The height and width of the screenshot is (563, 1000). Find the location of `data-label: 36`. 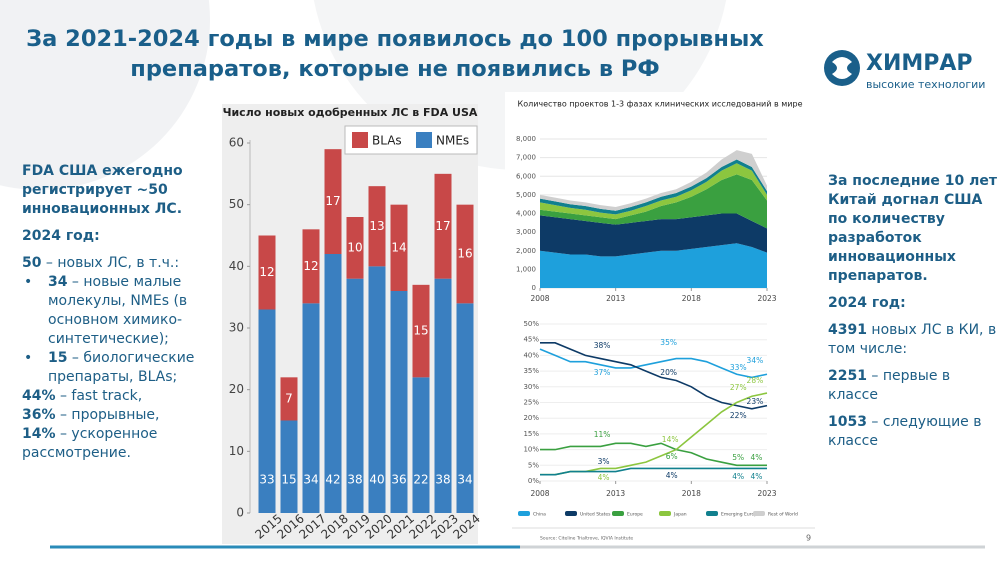

data-label: 36 is located at coordinates (398, 480).